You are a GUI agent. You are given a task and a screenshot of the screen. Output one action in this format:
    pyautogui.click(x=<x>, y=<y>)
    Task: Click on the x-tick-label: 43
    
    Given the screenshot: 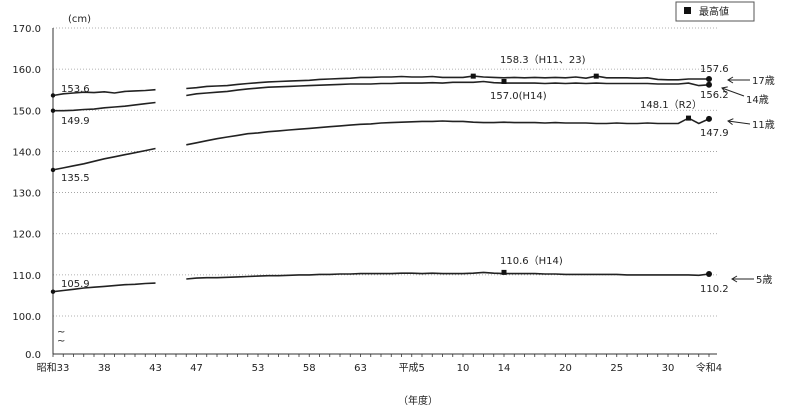 What is the action you would take?
    pyautogui.click(x=155, y=368)
    